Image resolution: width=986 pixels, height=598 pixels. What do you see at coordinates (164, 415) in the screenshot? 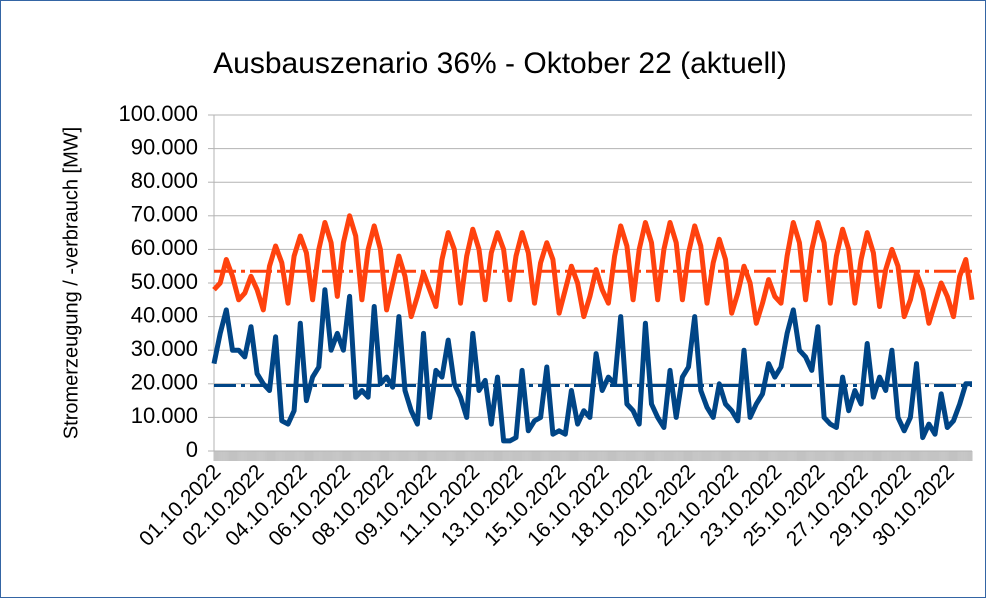
I see `y-tick-label: 10.000` at bounding box center [164, 415].